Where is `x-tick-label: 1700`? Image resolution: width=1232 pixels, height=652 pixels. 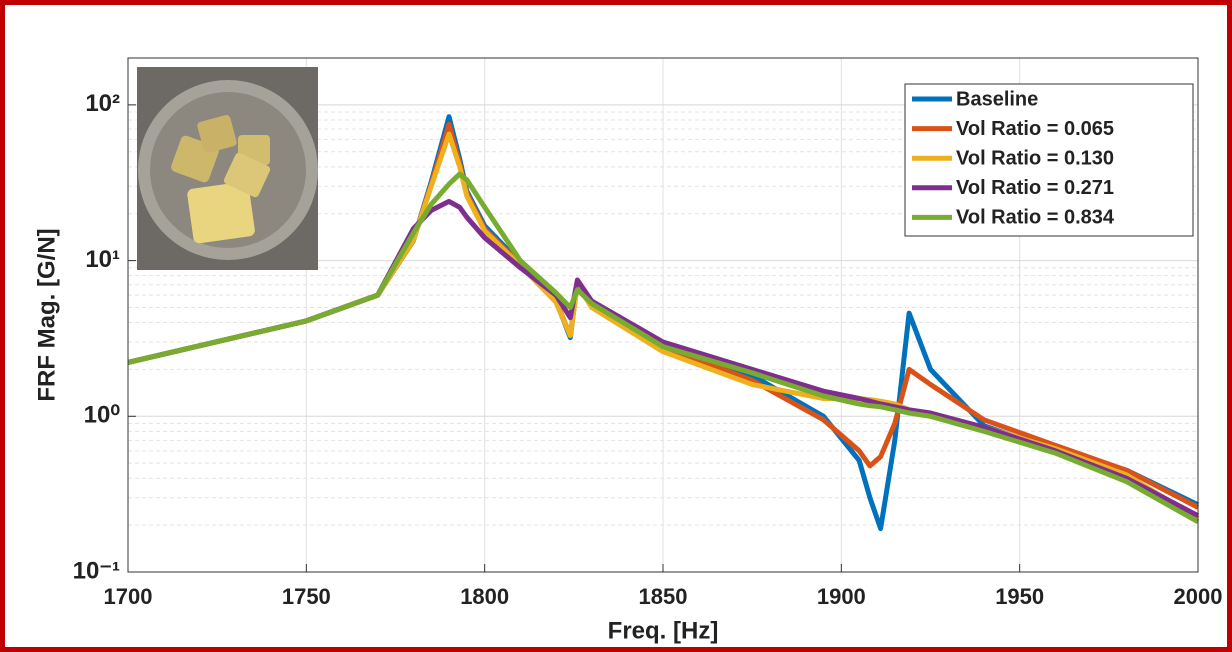
x-tick-label: 1700 is located at coordinates (128, 596).